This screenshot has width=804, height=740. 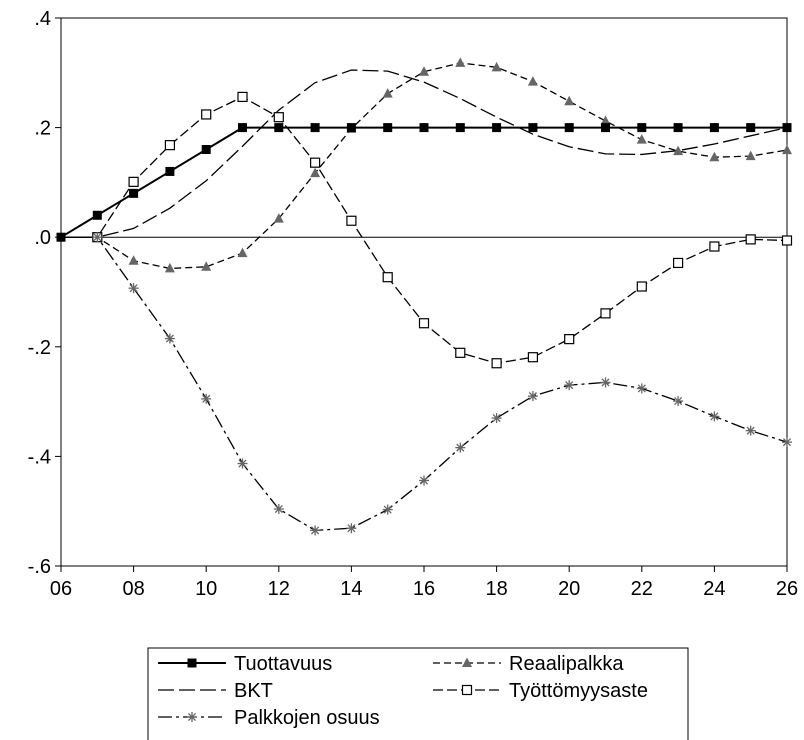 I want to click on legend-box, so click(x=418, y=693).